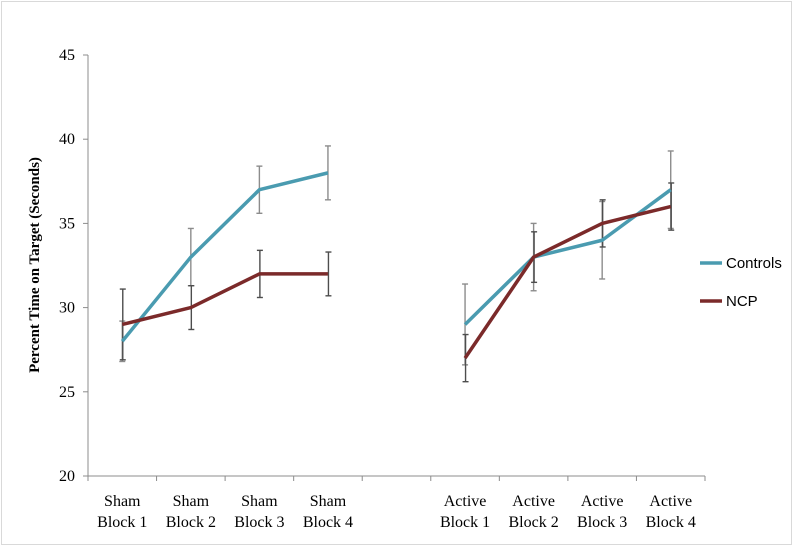 This screenshot has height=548, width=795. I want to click on legend-label: Controls, so click(754, 263).